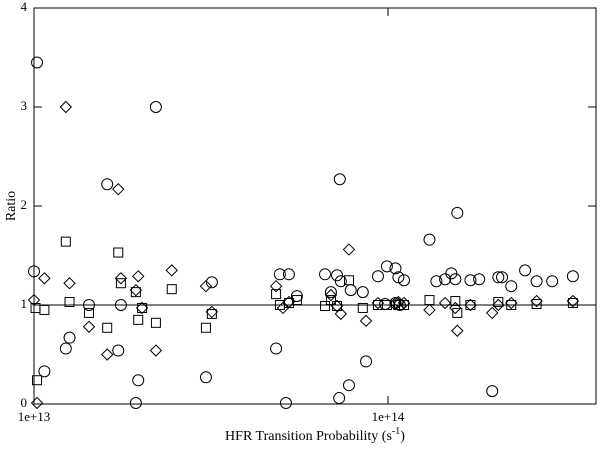 This screenshot has height=449, width=600. What do you see at coordinates (24, 402) in the screenshot?
I see `y-tick-label: 0` at bounding box center [24, 402].